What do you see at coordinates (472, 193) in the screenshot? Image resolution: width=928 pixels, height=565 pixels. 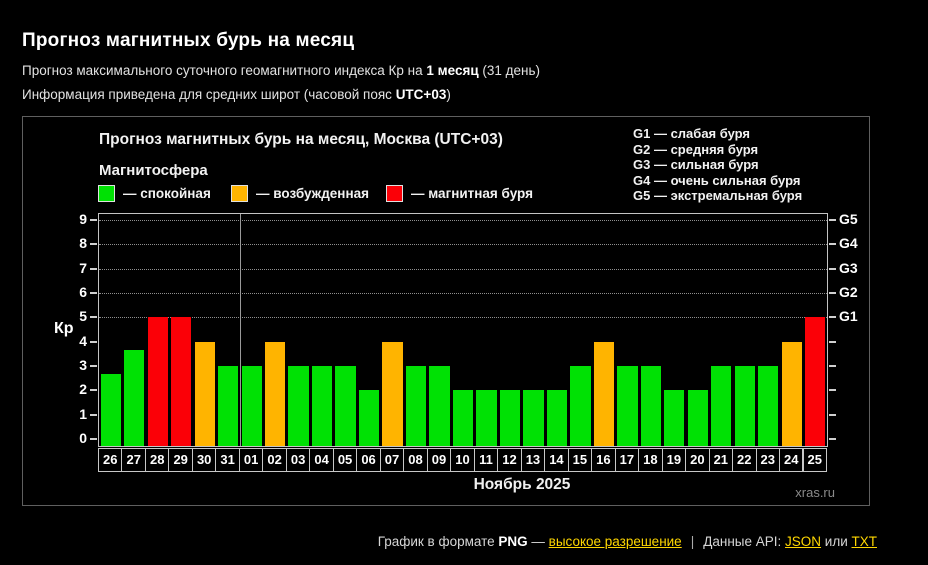 I see `legend-label: — магнитная буря` at bounding box center [472, 193].